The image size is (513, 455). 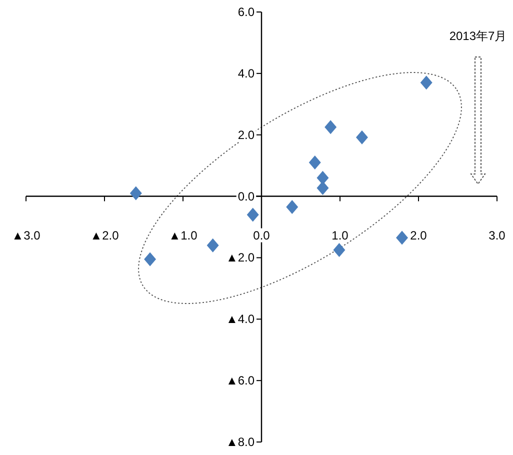 I want to click on x-tick-label: 2.0, so click(x=419, y=235).